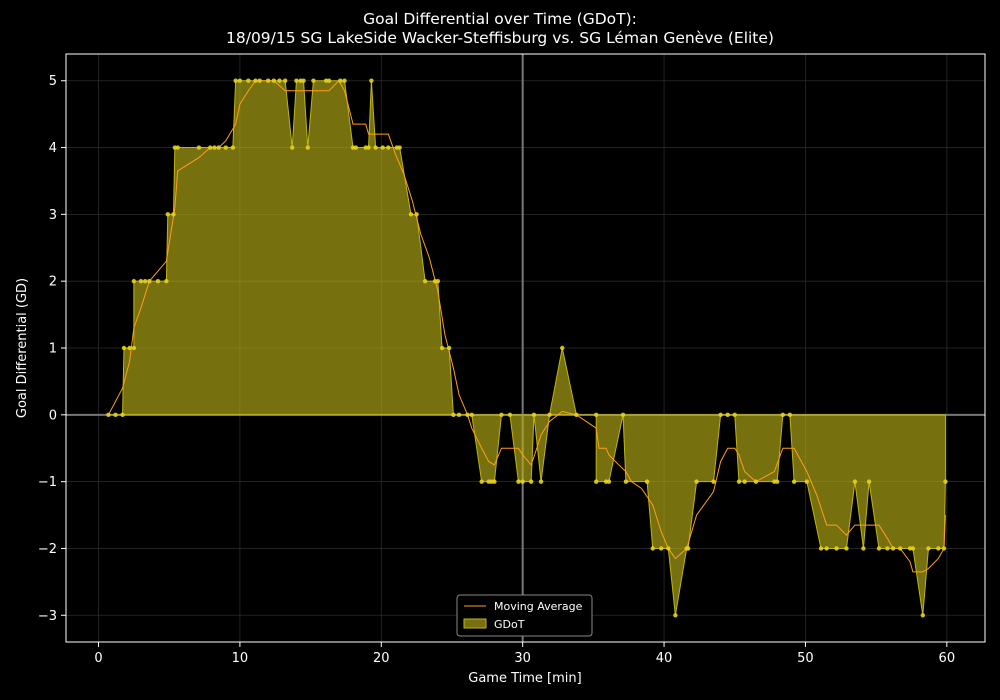  Describe the element at coordinates (524, 678) in the screenshot. I see `x-axis-label: Game Time [min]` at that location.